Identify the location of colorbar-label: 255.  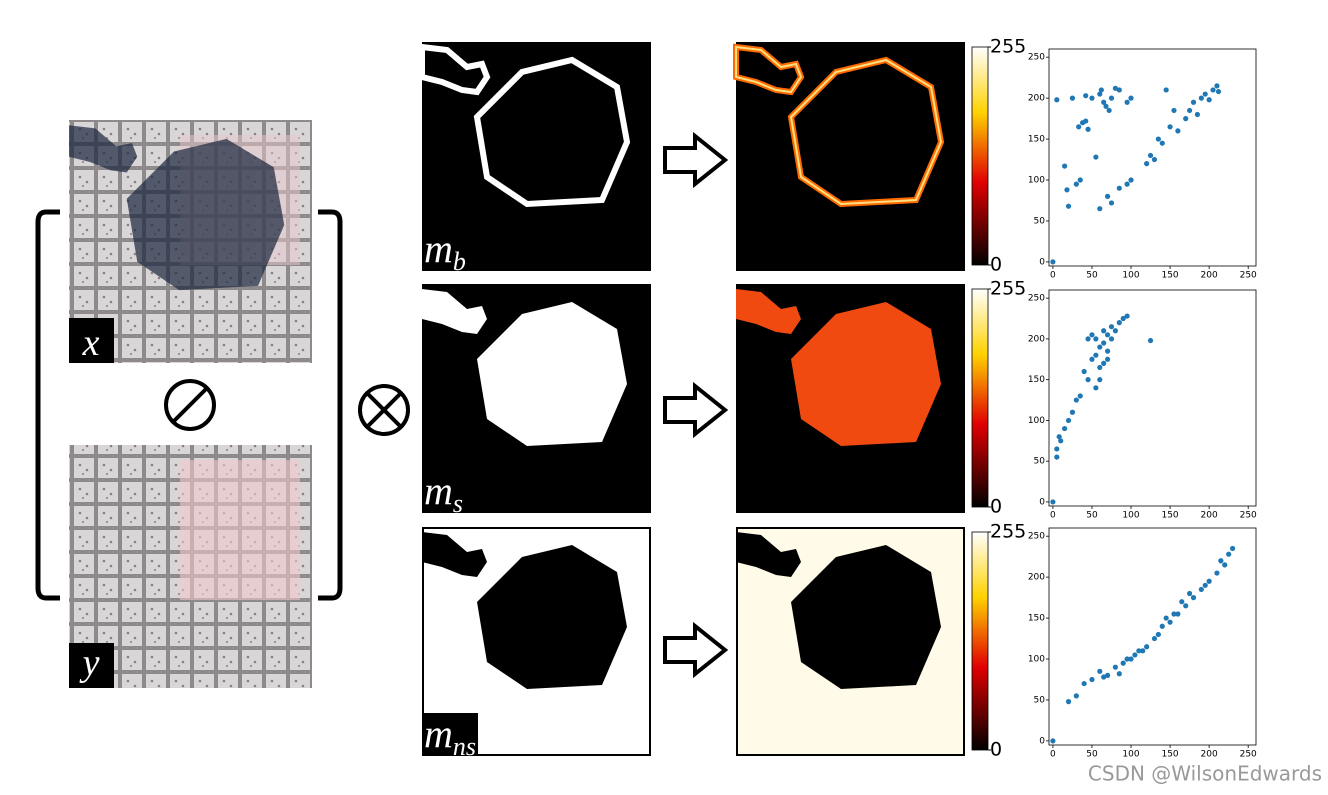
(1008, 532).